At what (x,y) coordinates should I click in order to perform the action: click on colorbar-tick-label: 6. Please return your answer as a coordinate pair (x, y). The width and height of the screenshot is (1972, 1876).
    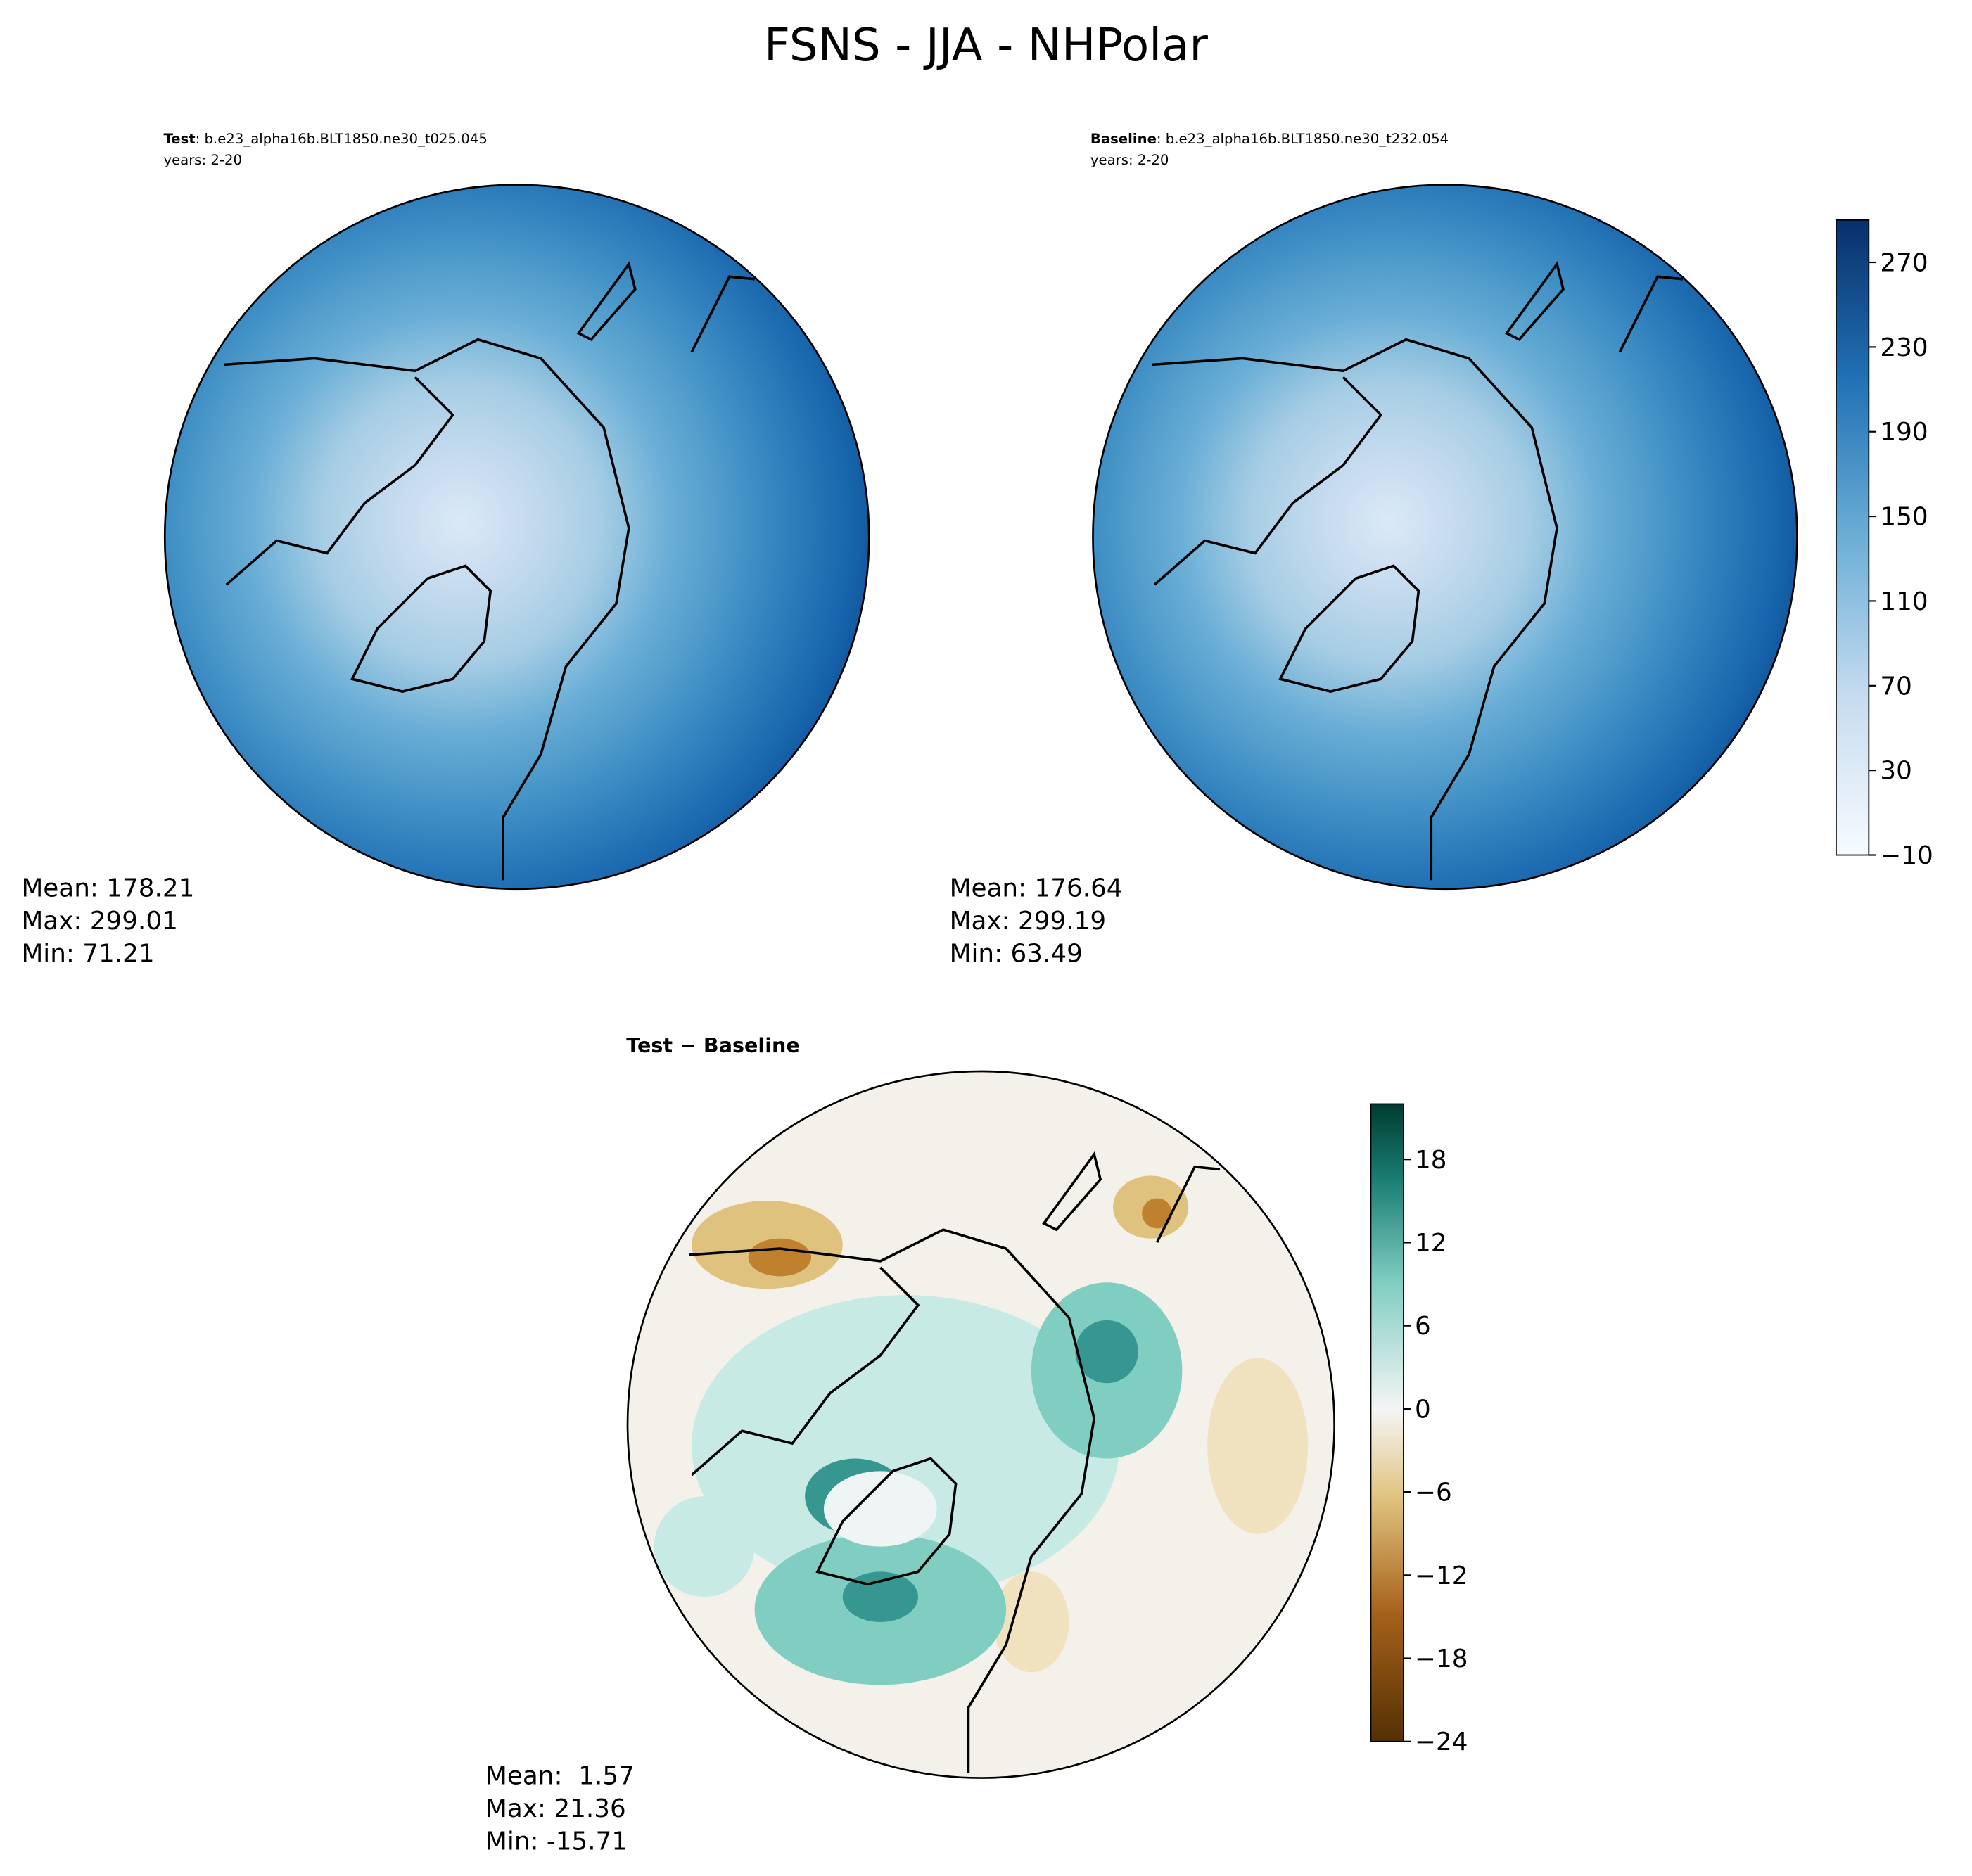
    Looking at the image, I should click on (1423, 1326).